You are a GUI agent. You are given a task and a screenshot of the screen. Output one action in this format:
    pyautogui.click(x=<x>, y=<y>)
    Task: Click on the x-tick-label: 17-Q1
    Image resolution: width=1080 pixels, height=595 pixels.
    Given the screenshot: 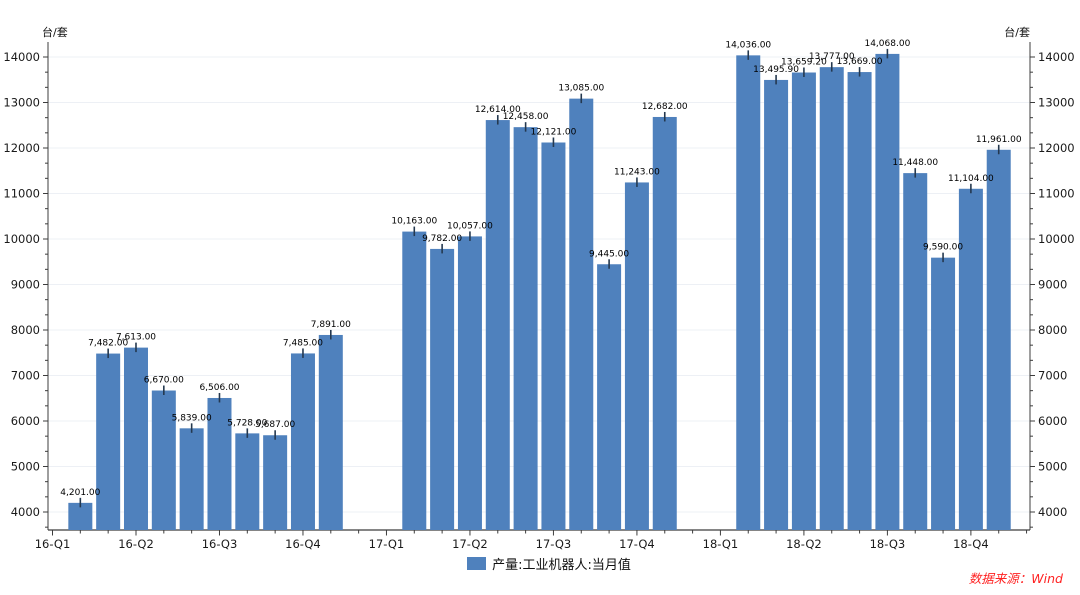 What is the action you would take?
    pyautogui.click(x=387, y=544)
    